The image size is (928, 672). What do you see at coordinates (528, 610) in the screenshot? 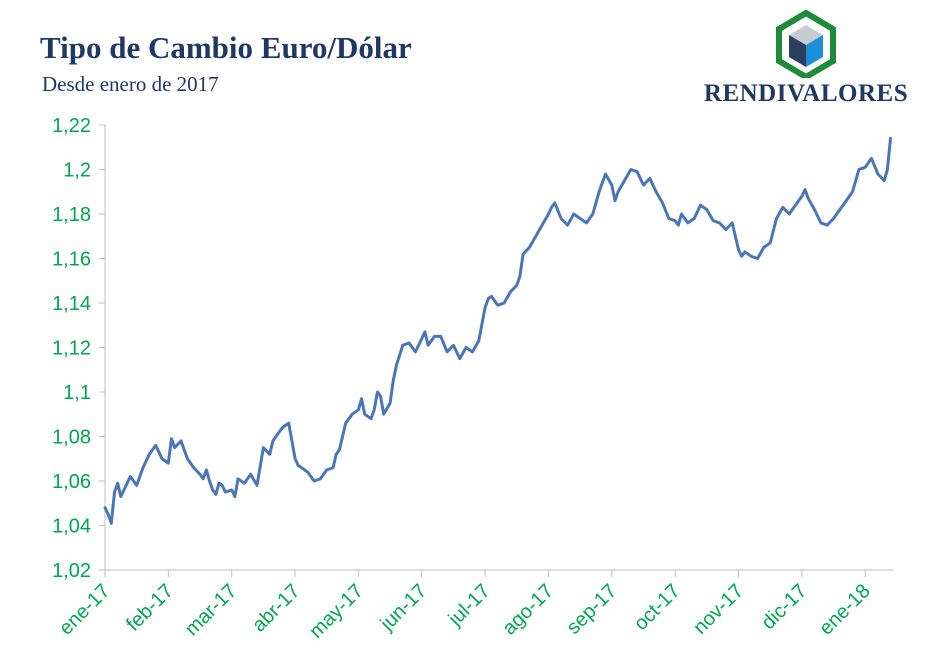
I see `x-tick-label: ago-17` at bounding box center [528, 610].